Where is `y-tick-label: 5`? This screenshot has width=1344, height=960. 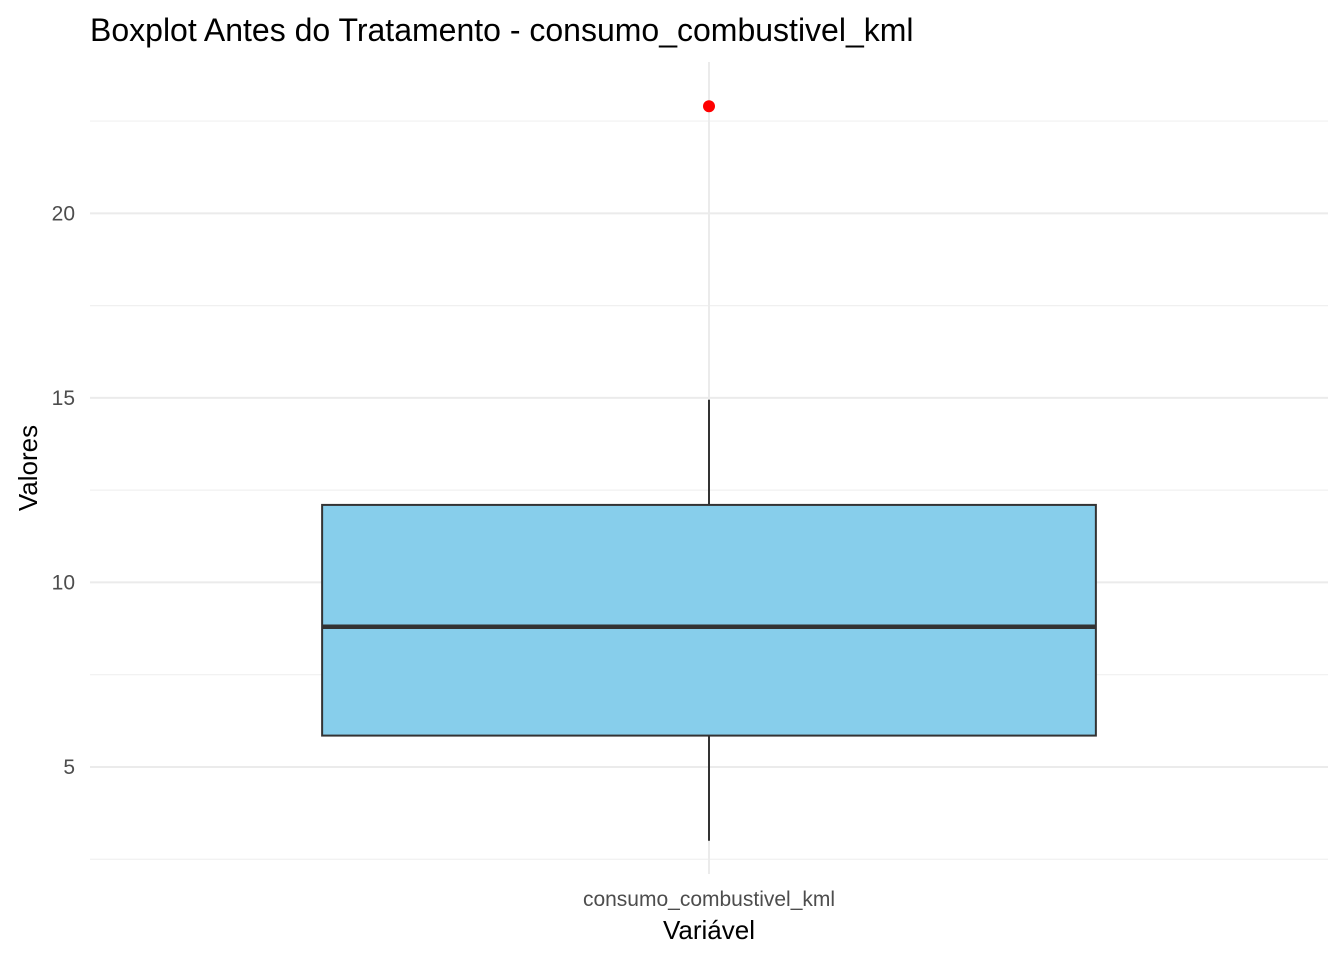 y-tick-label: 5 is located at coordinates (69, 767).